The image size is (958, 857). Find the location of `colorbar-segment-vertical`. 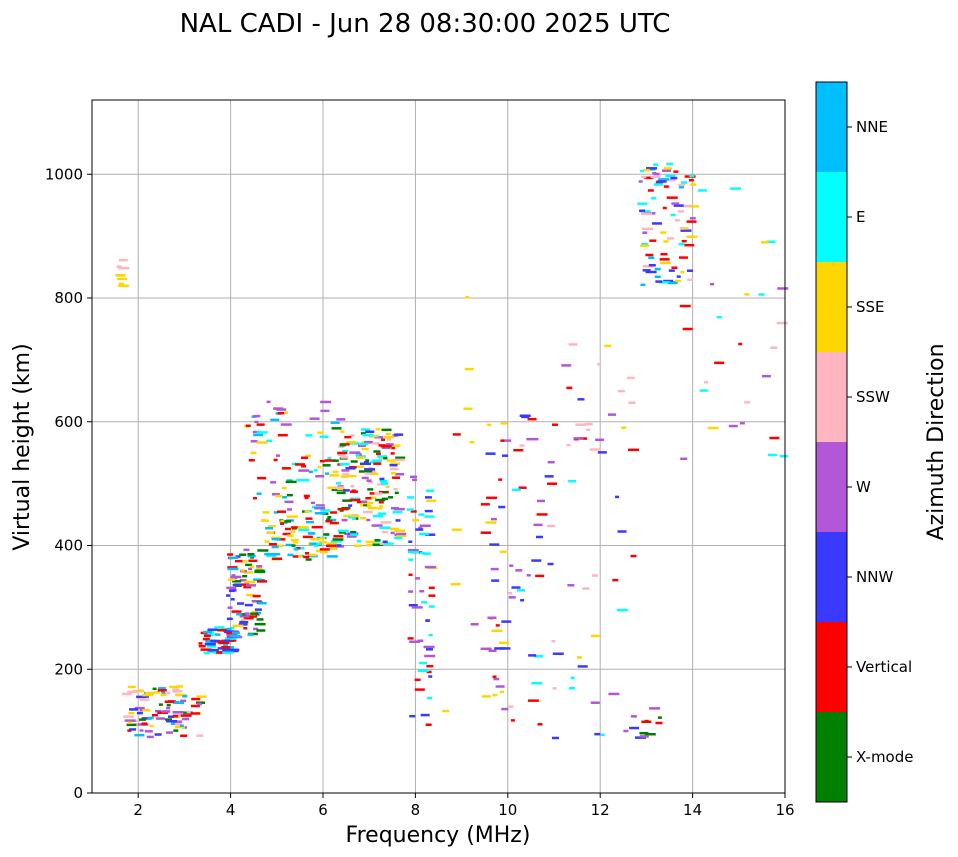

colorbar-segment-vertical is located at coordinates (831, 667).